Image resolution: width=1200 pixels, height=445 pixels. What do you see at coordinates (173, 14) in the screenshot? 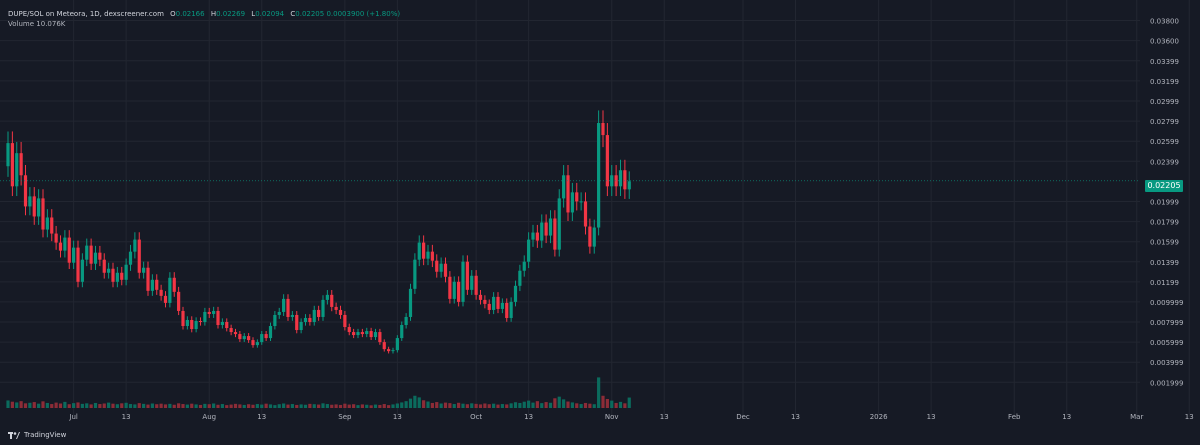
I see `open-label: O` at bounding box center [173, 14].